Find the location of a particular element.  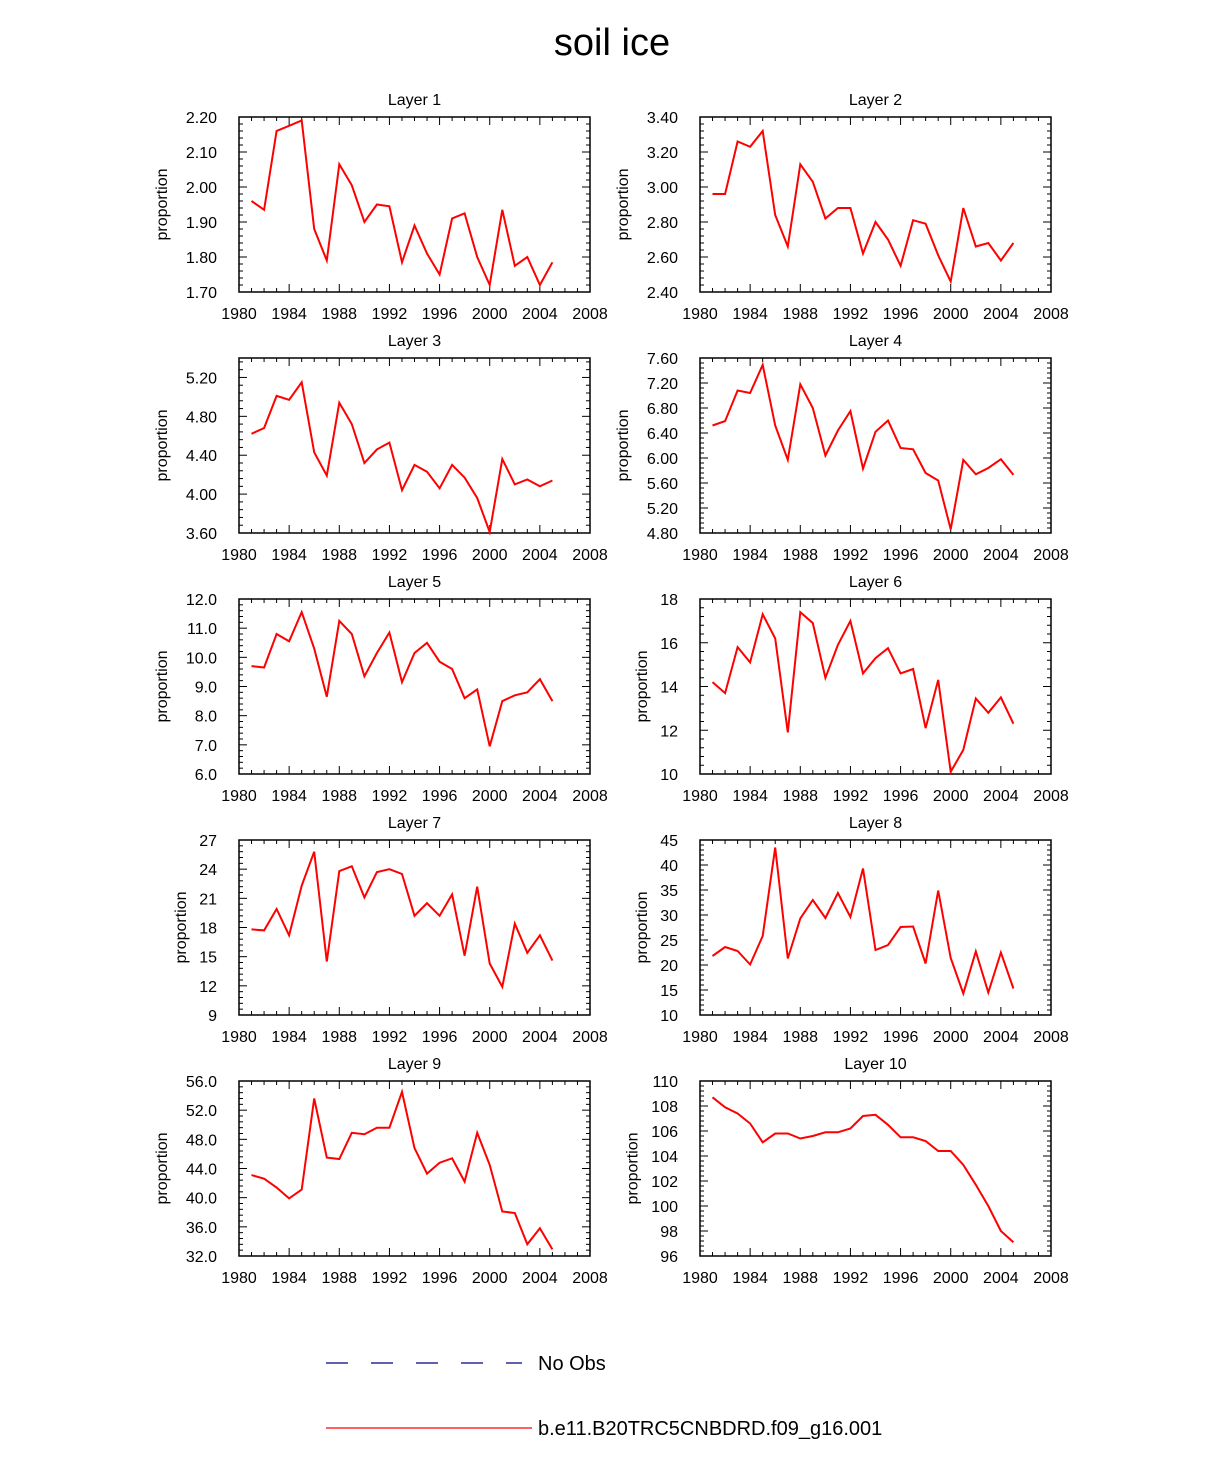

y-tick-label: 10 is located at coordinates (669, 1016).